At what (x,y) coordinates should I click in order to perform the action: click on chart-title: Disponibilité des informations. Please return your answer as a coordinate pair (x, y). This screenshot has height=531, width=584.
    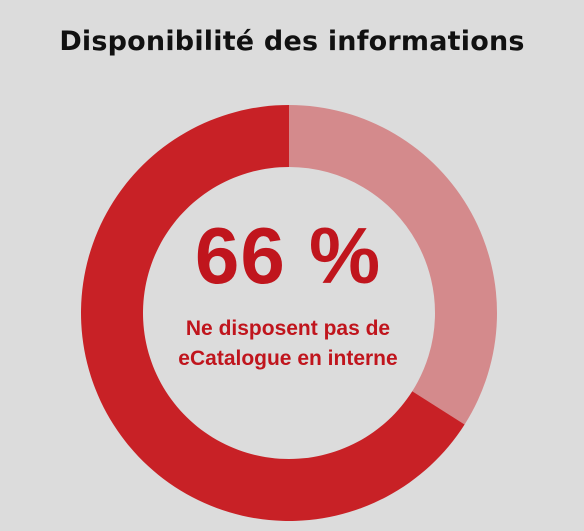
    Looking at the image, I should click on (292, 41).